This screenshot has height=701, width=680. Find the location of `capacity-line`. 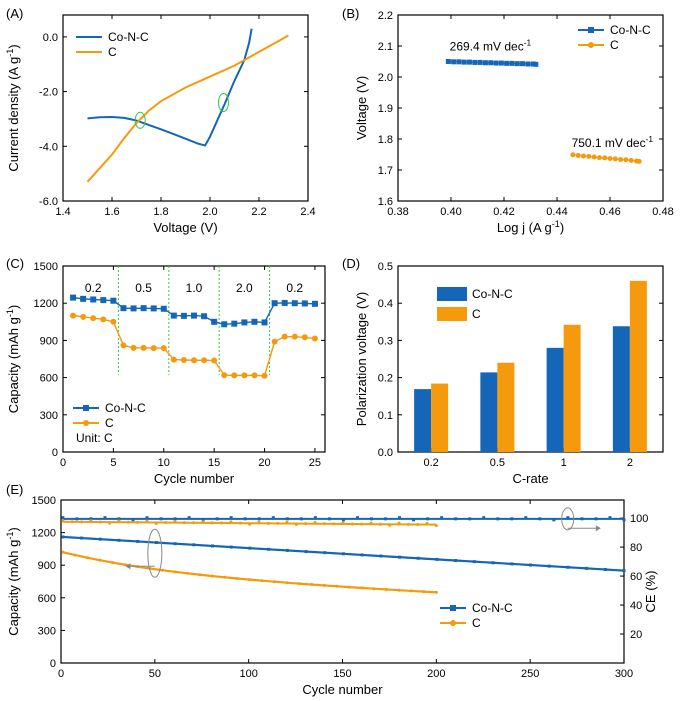

capacity-line is located at coordinates (249, 572).